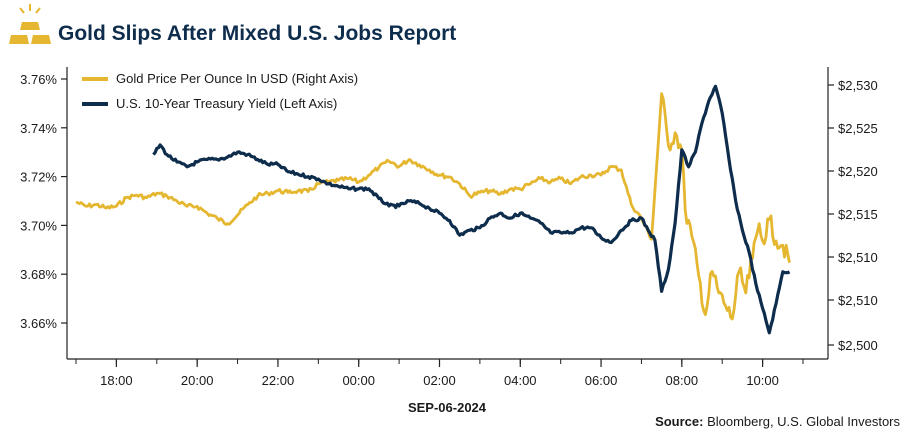 This screenshot has height=444, width=912. What do you see at coordinates (762, 380) in the screenshot?
I see `x-tick-label: 10:00` at bounding box center [762, 380].